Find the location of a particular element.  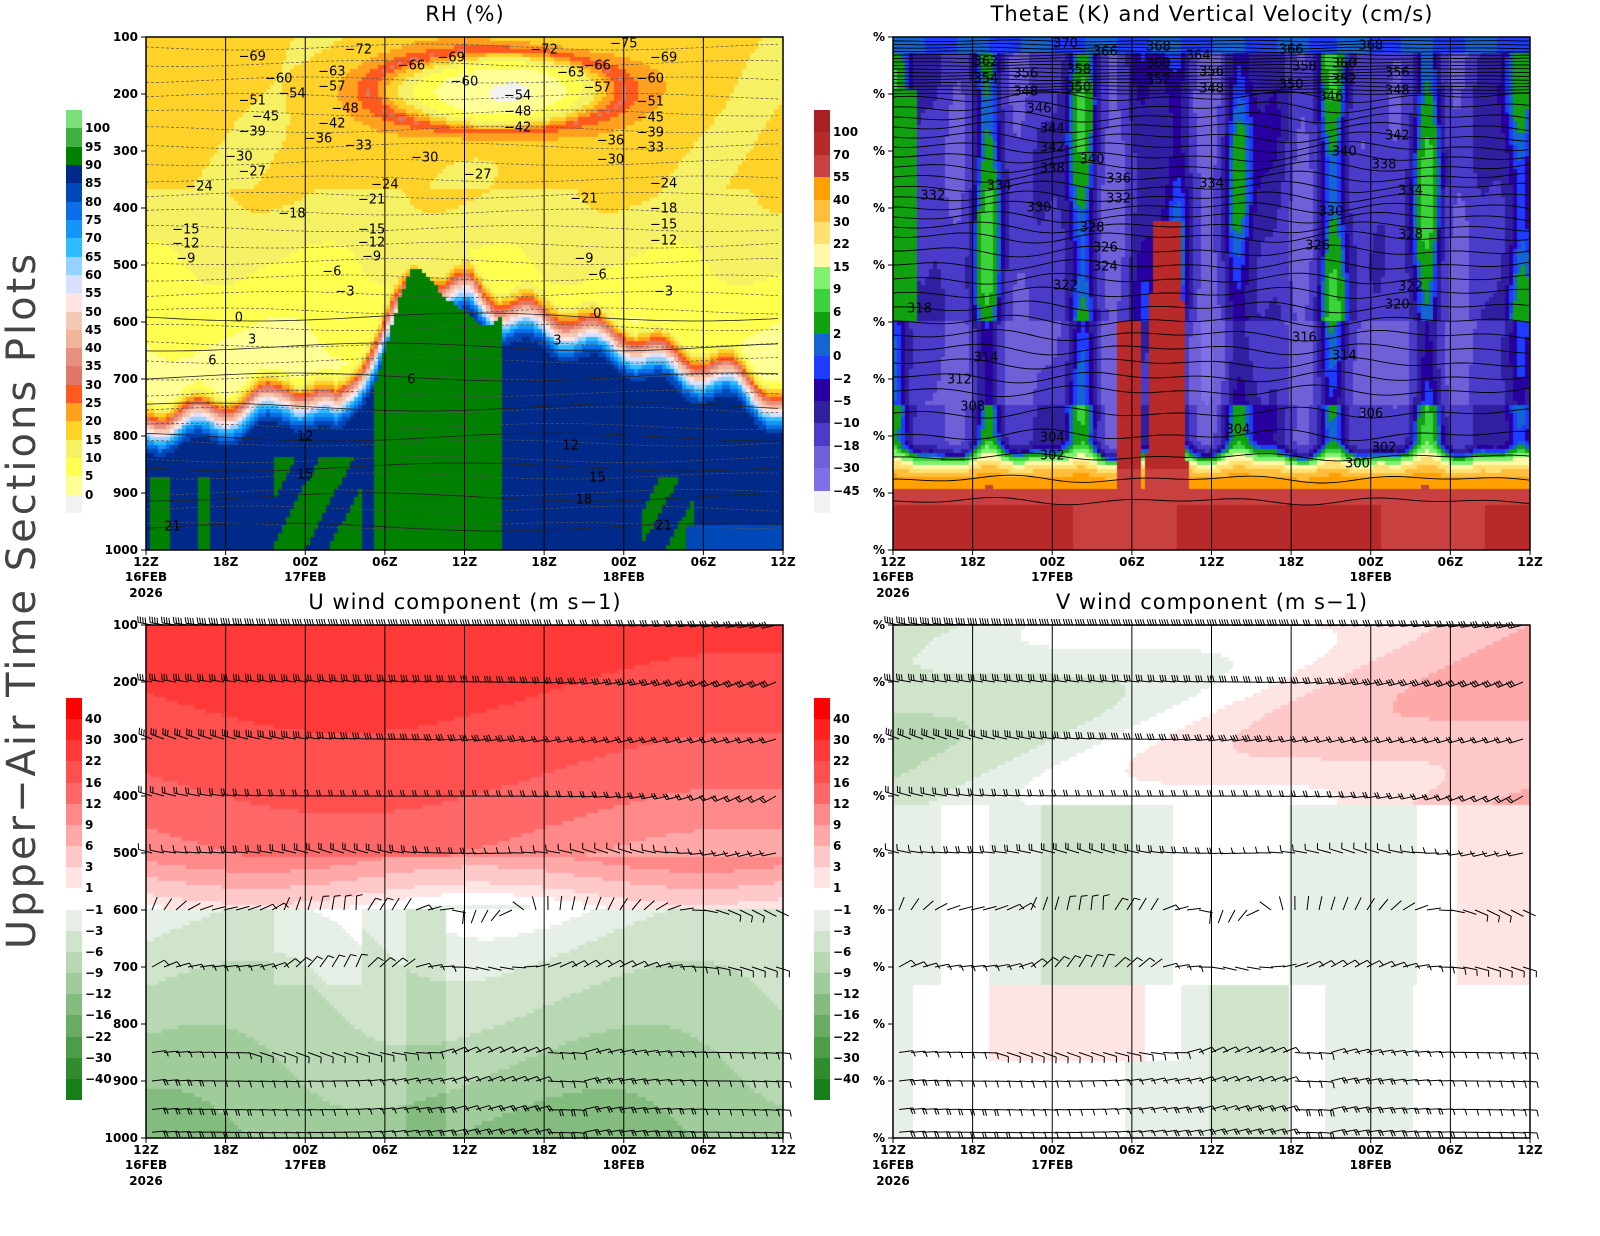

uwind-colorbar-swatch is located at coordinates (74, 709).